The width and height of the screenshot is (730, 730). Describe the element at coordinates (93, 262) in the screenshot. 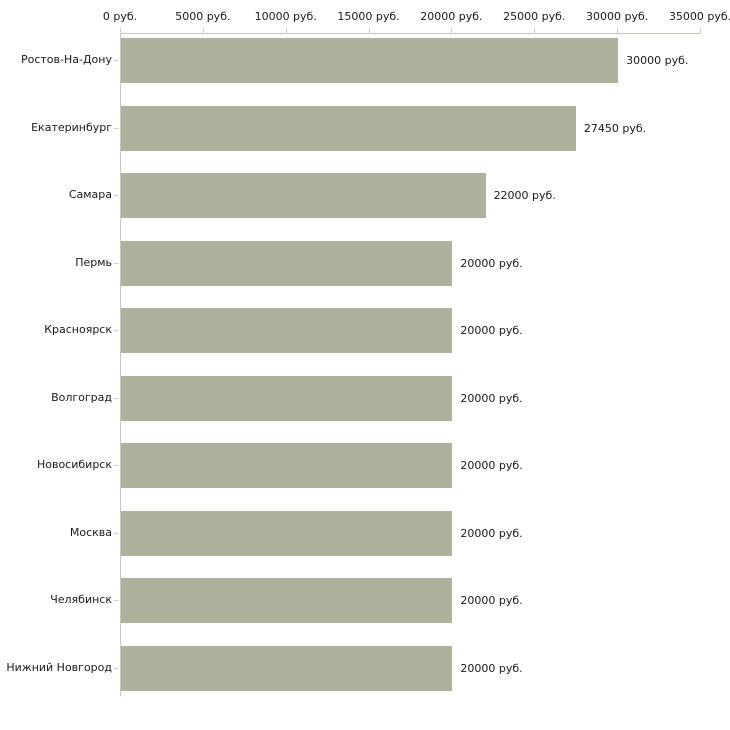

I see `category-label: Пермь` at that location.